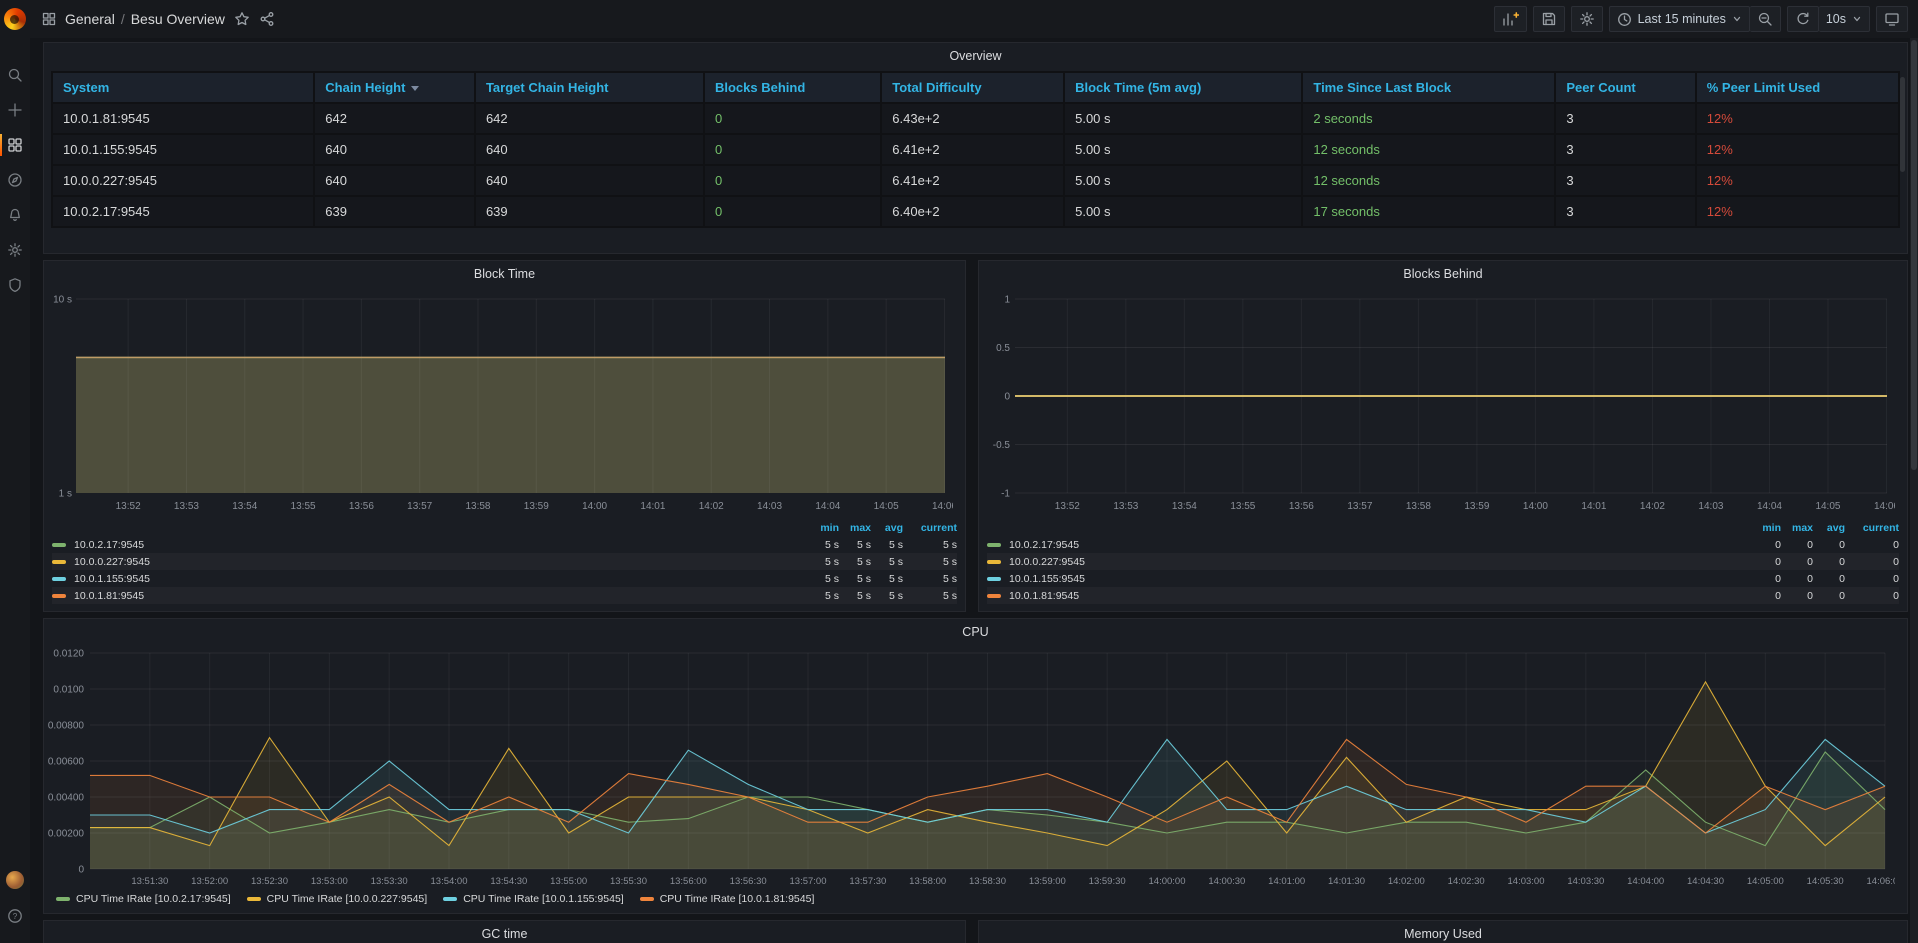 The height and width of the screenshot is (943, 1918). Describe the element at coordinates (394, 87) in the screenshot. I see `column-header: Chain Height` at that location.